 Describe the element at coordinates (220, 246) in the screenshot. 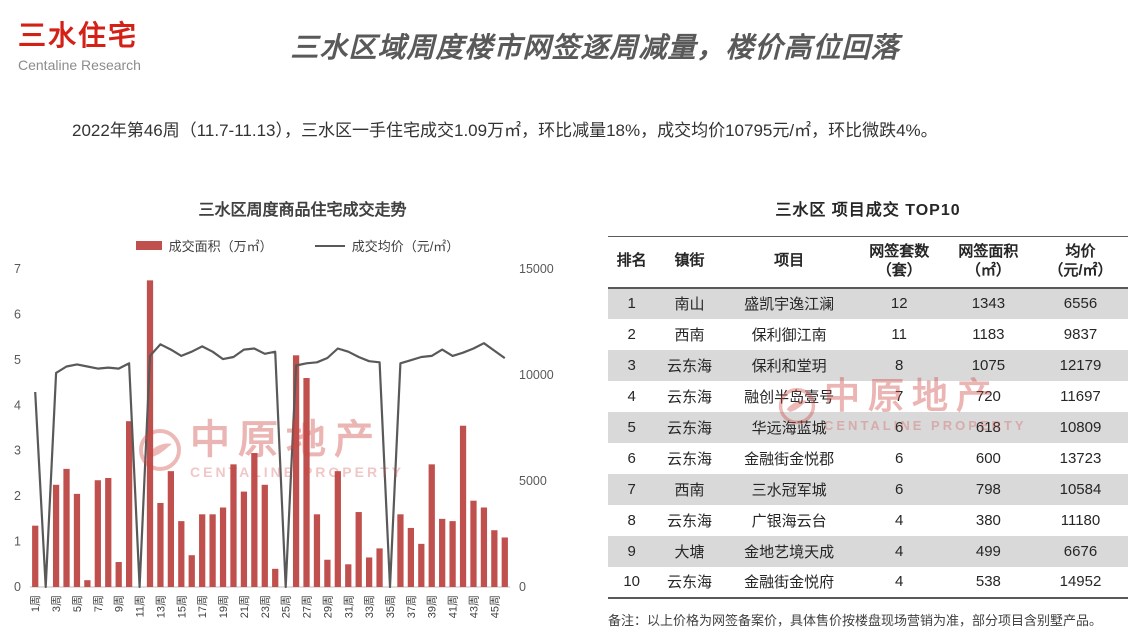

I see `legend-label-area: 成交面积（万㎡）` at that location.